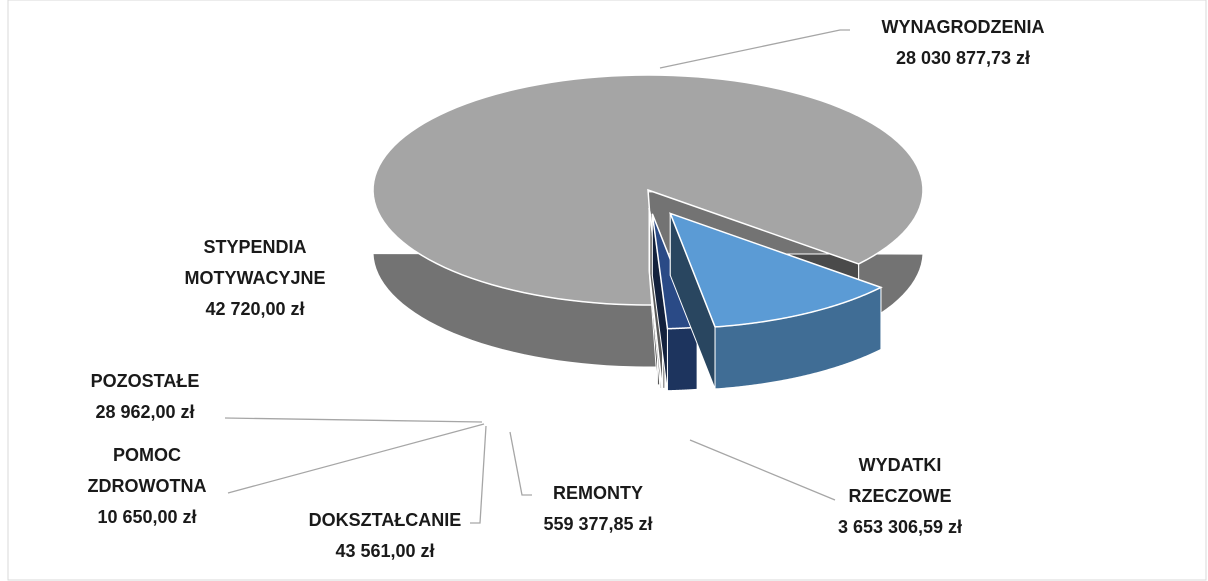 Image resolution: width=1208 pixels, height=581 pixels. What do you see at coordinates (255, 309) in the screenshot?
I see `value-label: 42 720,00 zł` at bounding box center [255, 309].